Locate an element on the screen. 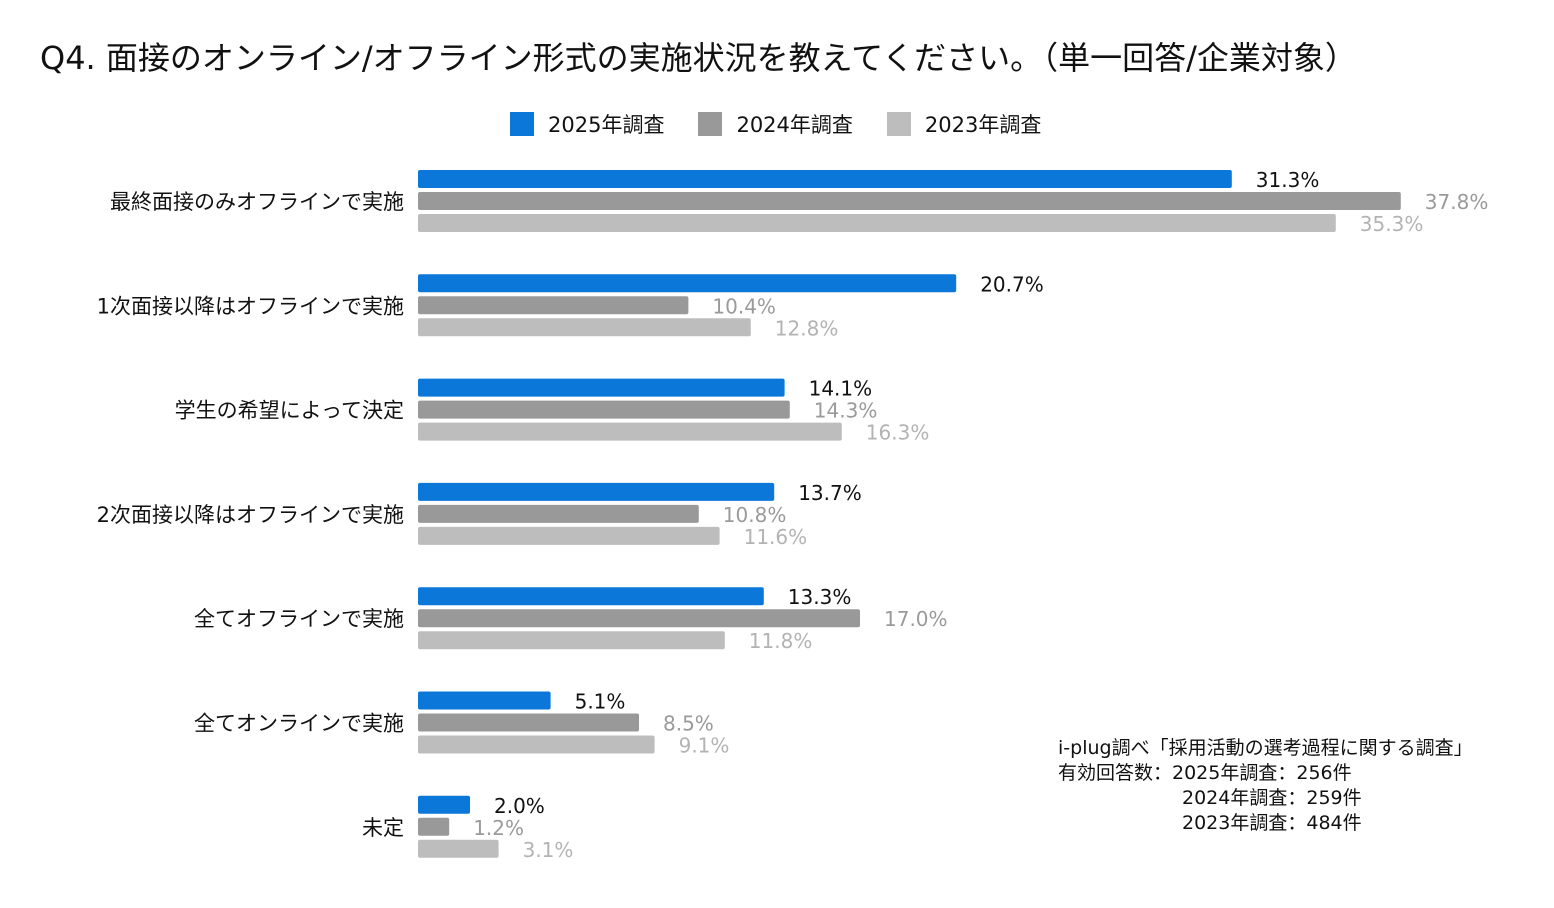 This screenshot has height=908, width=1554. data-label: 9.1% is located at coordinates (704, 746).